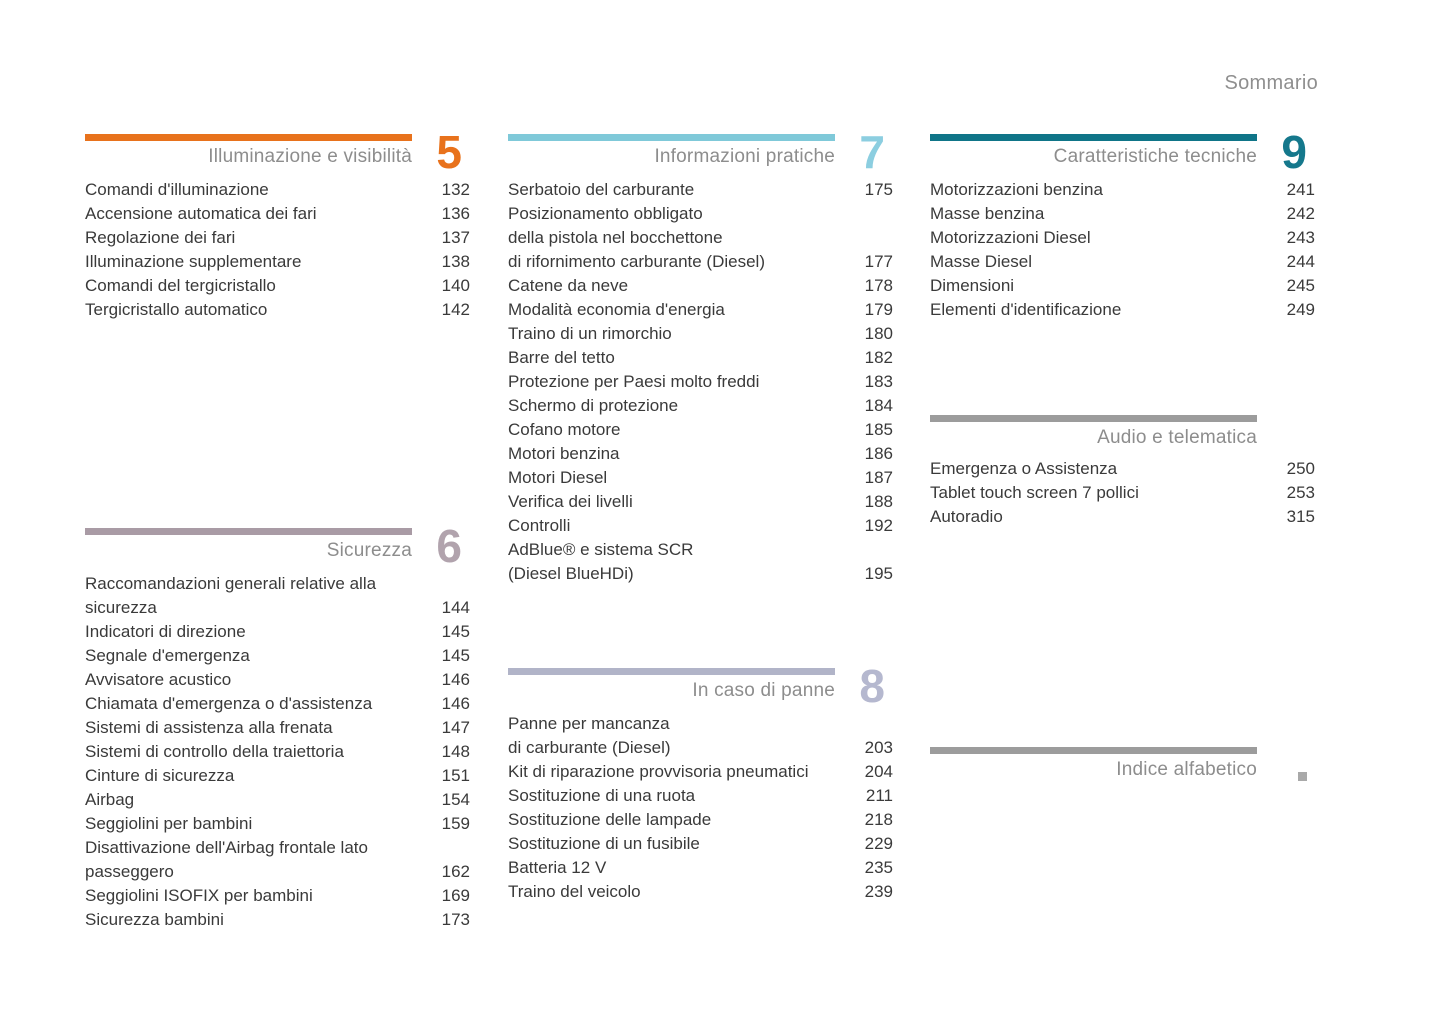 The image size is (1445, 1019). Describe the element at coordinates (1122, 214) in the screenshot. I see `toc-item: Masse benzina 242` at that location.